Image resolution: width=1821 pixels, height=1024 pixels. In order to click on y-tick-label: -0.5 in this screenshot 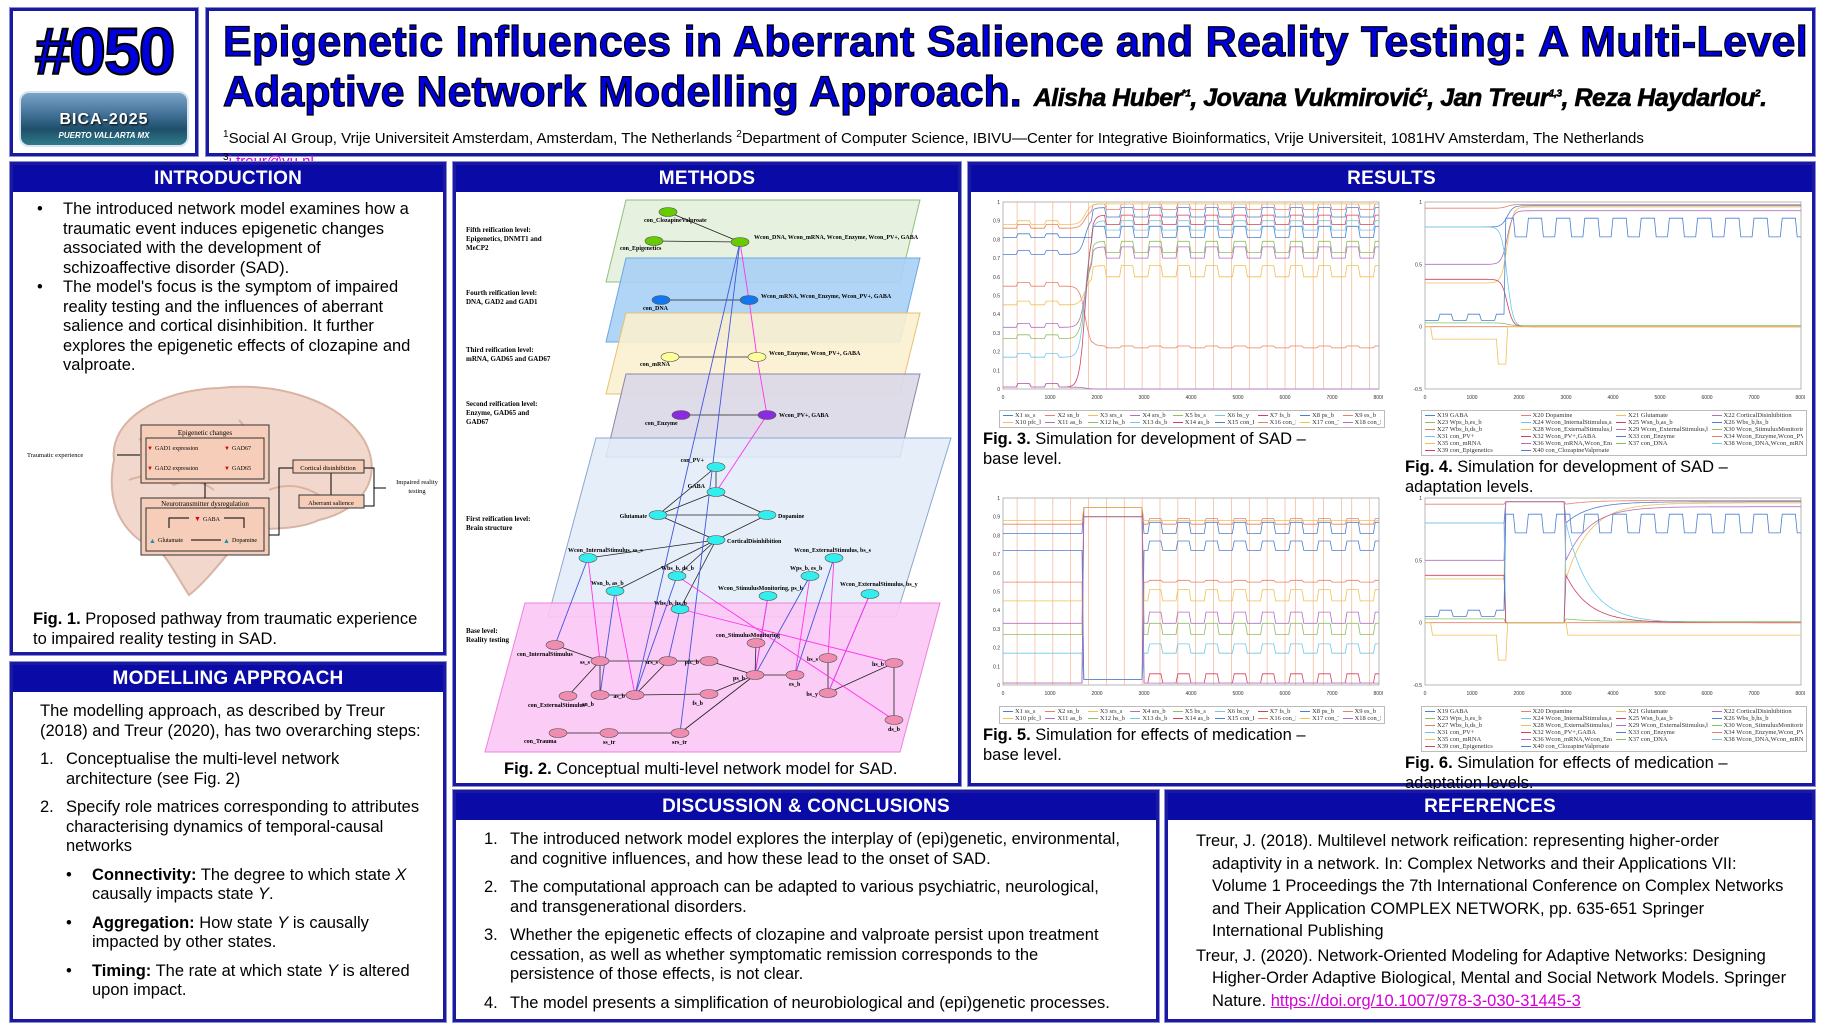, I will do `click(1417, 390)`.